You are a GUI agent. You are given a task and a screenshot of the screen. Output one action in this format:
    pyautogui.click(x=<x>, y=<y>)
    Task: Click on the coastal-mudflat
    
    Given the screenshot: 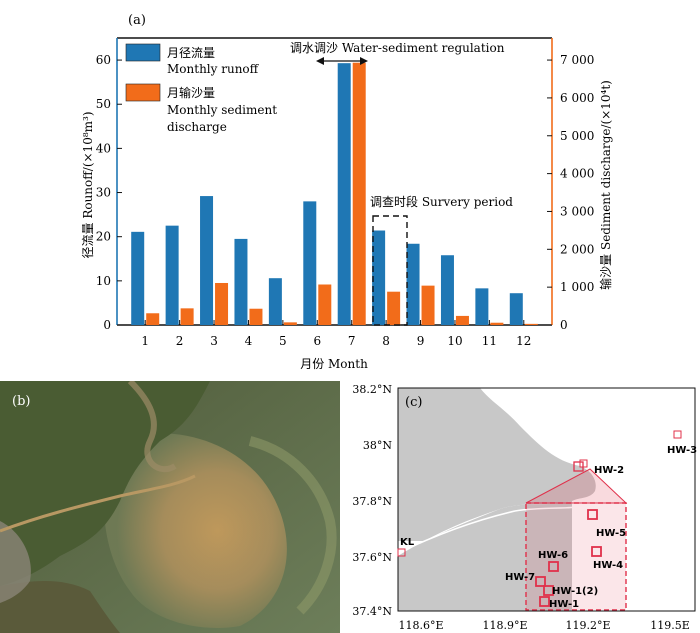 What is the action you would take?
    pyautogui.click(x=152, y=427)
    